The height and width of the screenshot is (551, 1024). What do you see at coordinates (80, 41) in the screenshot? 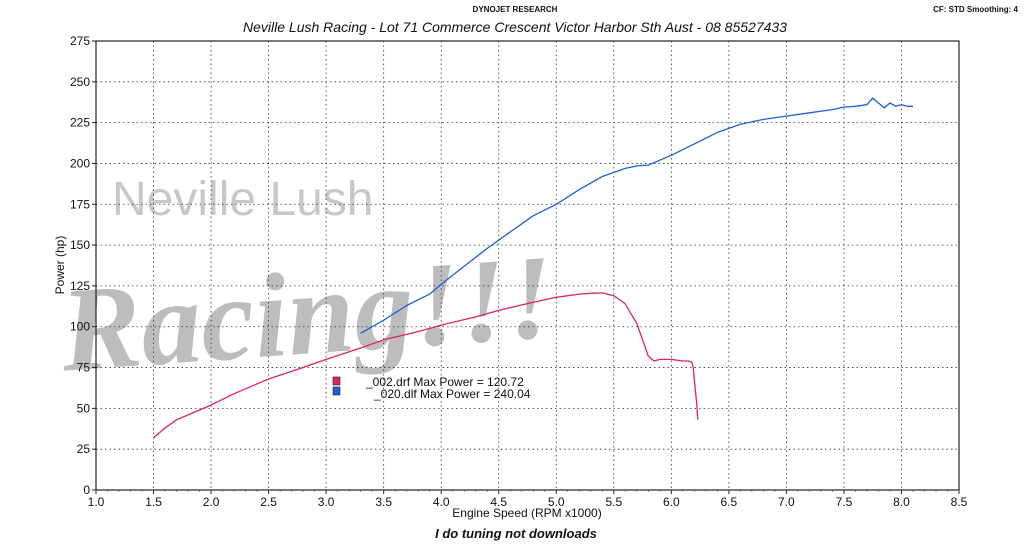
I see `y-tick-label: 275` at bounding box center [80, 41].